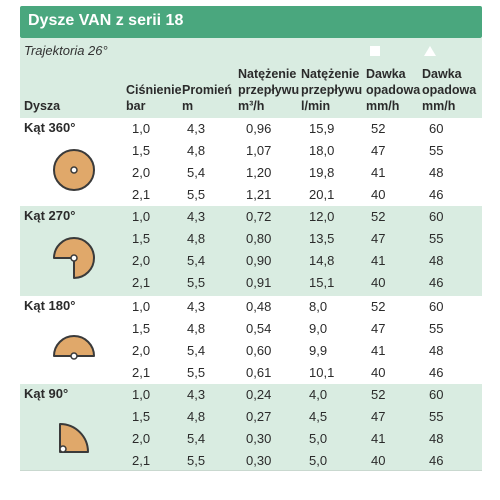 The height and width of the screenshot is (500, 500). I want to click on table-title: Dysze VAN z serii 18, so click(251, 22).